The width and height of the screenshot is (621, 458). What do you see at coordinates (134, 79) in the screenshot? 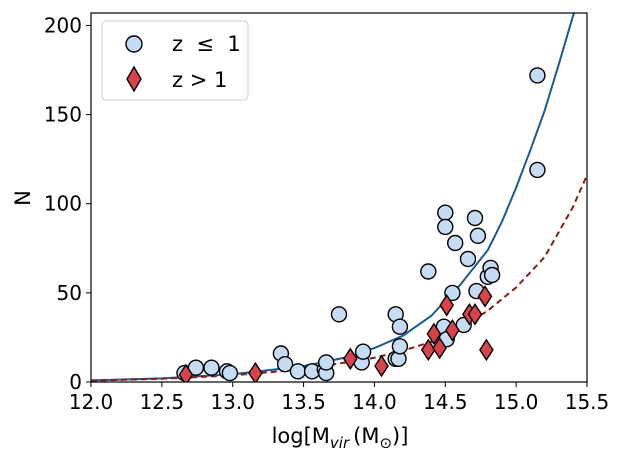
I see `legend-marker-diamond` at bounding box center [134, 79].